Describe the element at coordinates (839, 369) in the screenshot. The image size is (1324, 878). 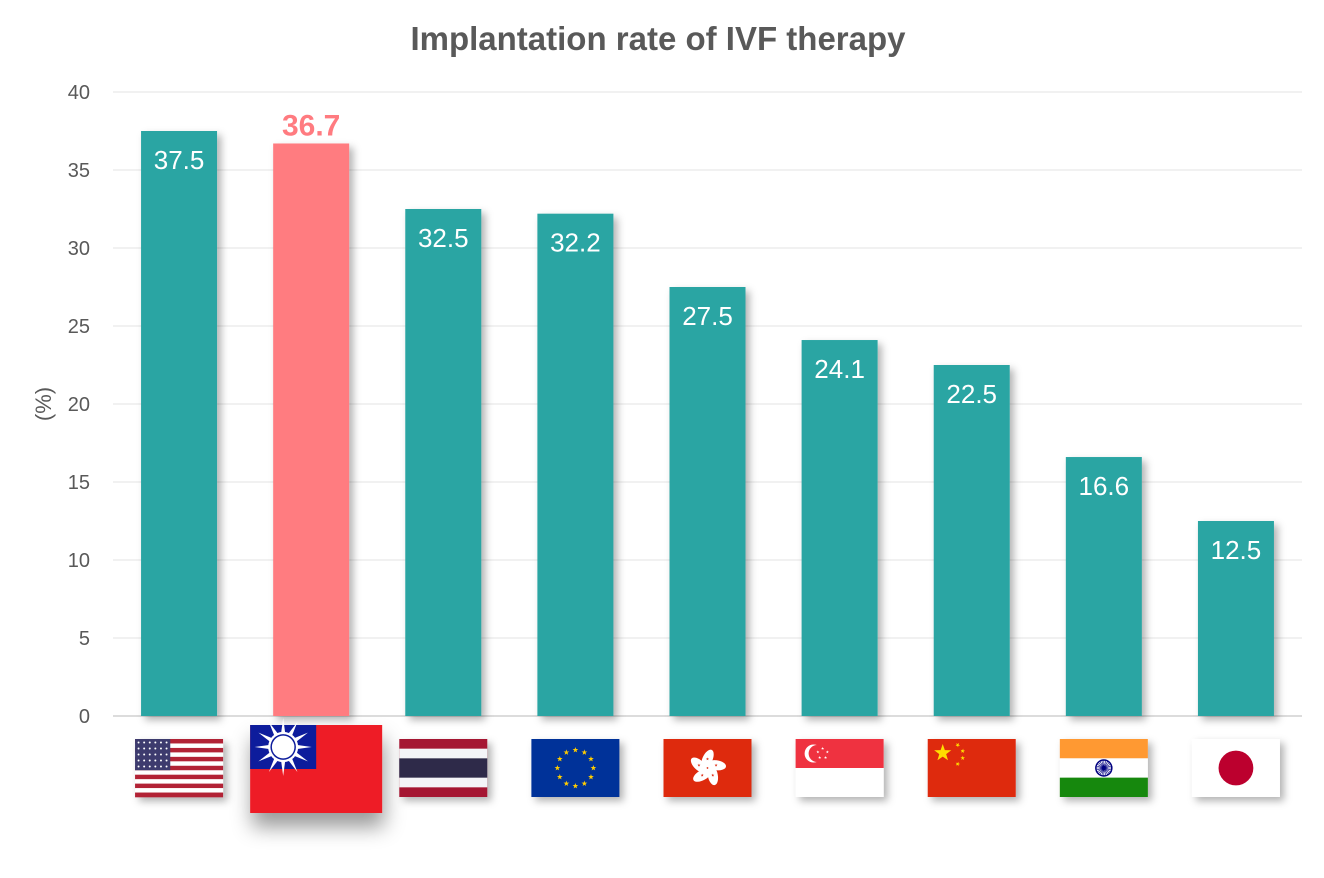
I see `value-label: 24.1` at that location.